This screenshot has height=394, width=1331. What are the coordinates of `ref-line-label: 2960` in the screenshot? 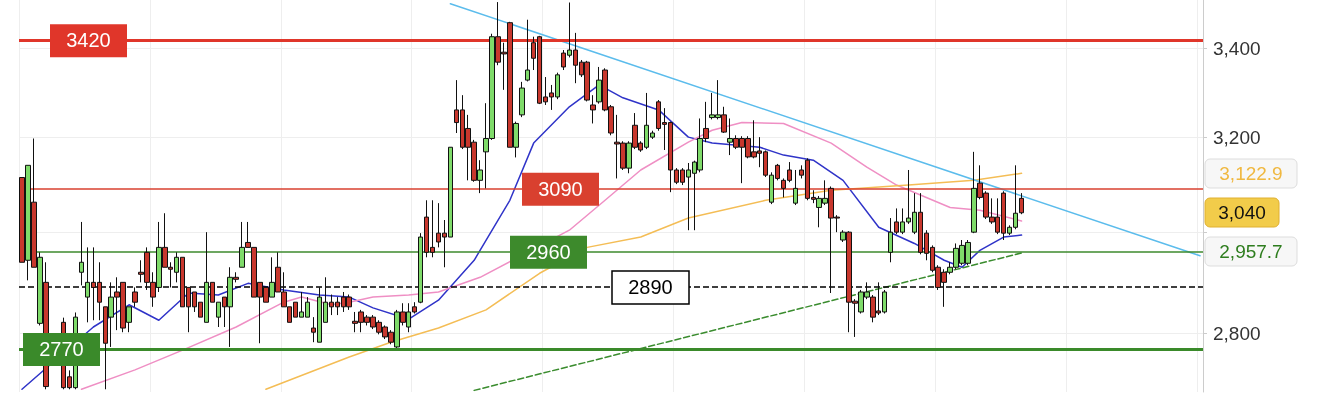 It's located at (548, 251).